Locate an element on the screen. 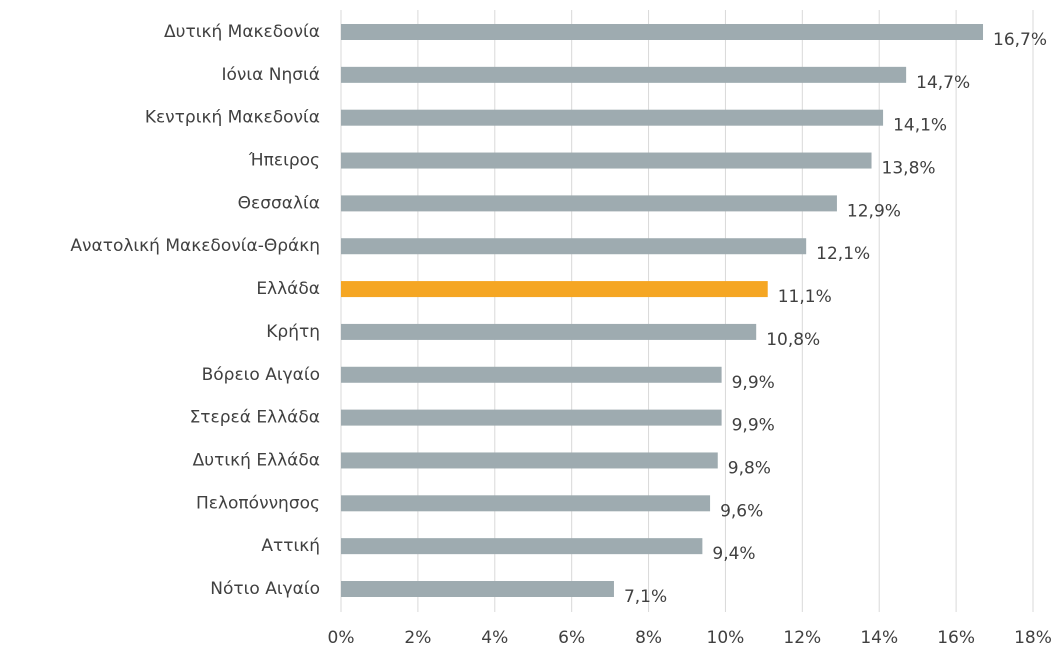  category-label: Δυτική Ελλάδα is located at coordinates (256, 460).